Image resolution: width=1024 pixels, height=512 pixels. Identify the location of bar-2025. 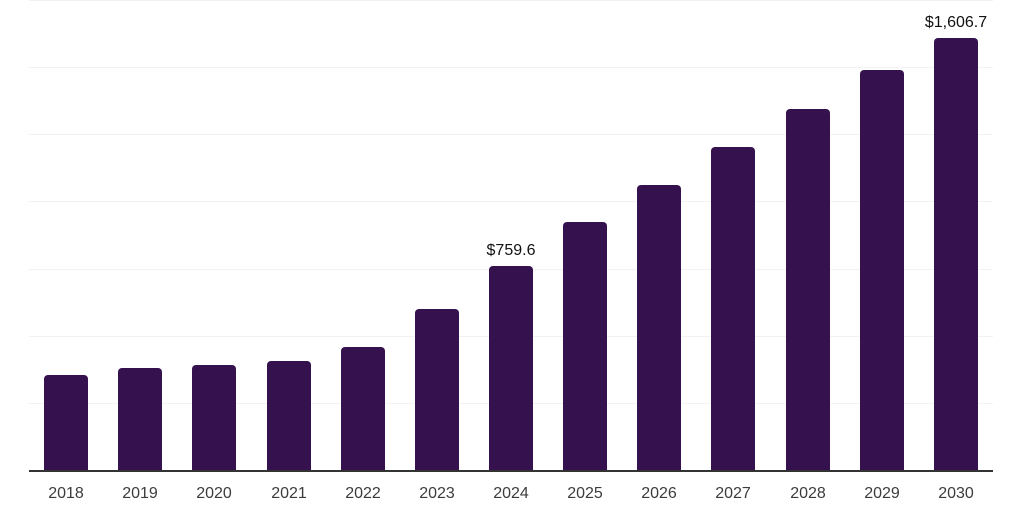
(585, 346).